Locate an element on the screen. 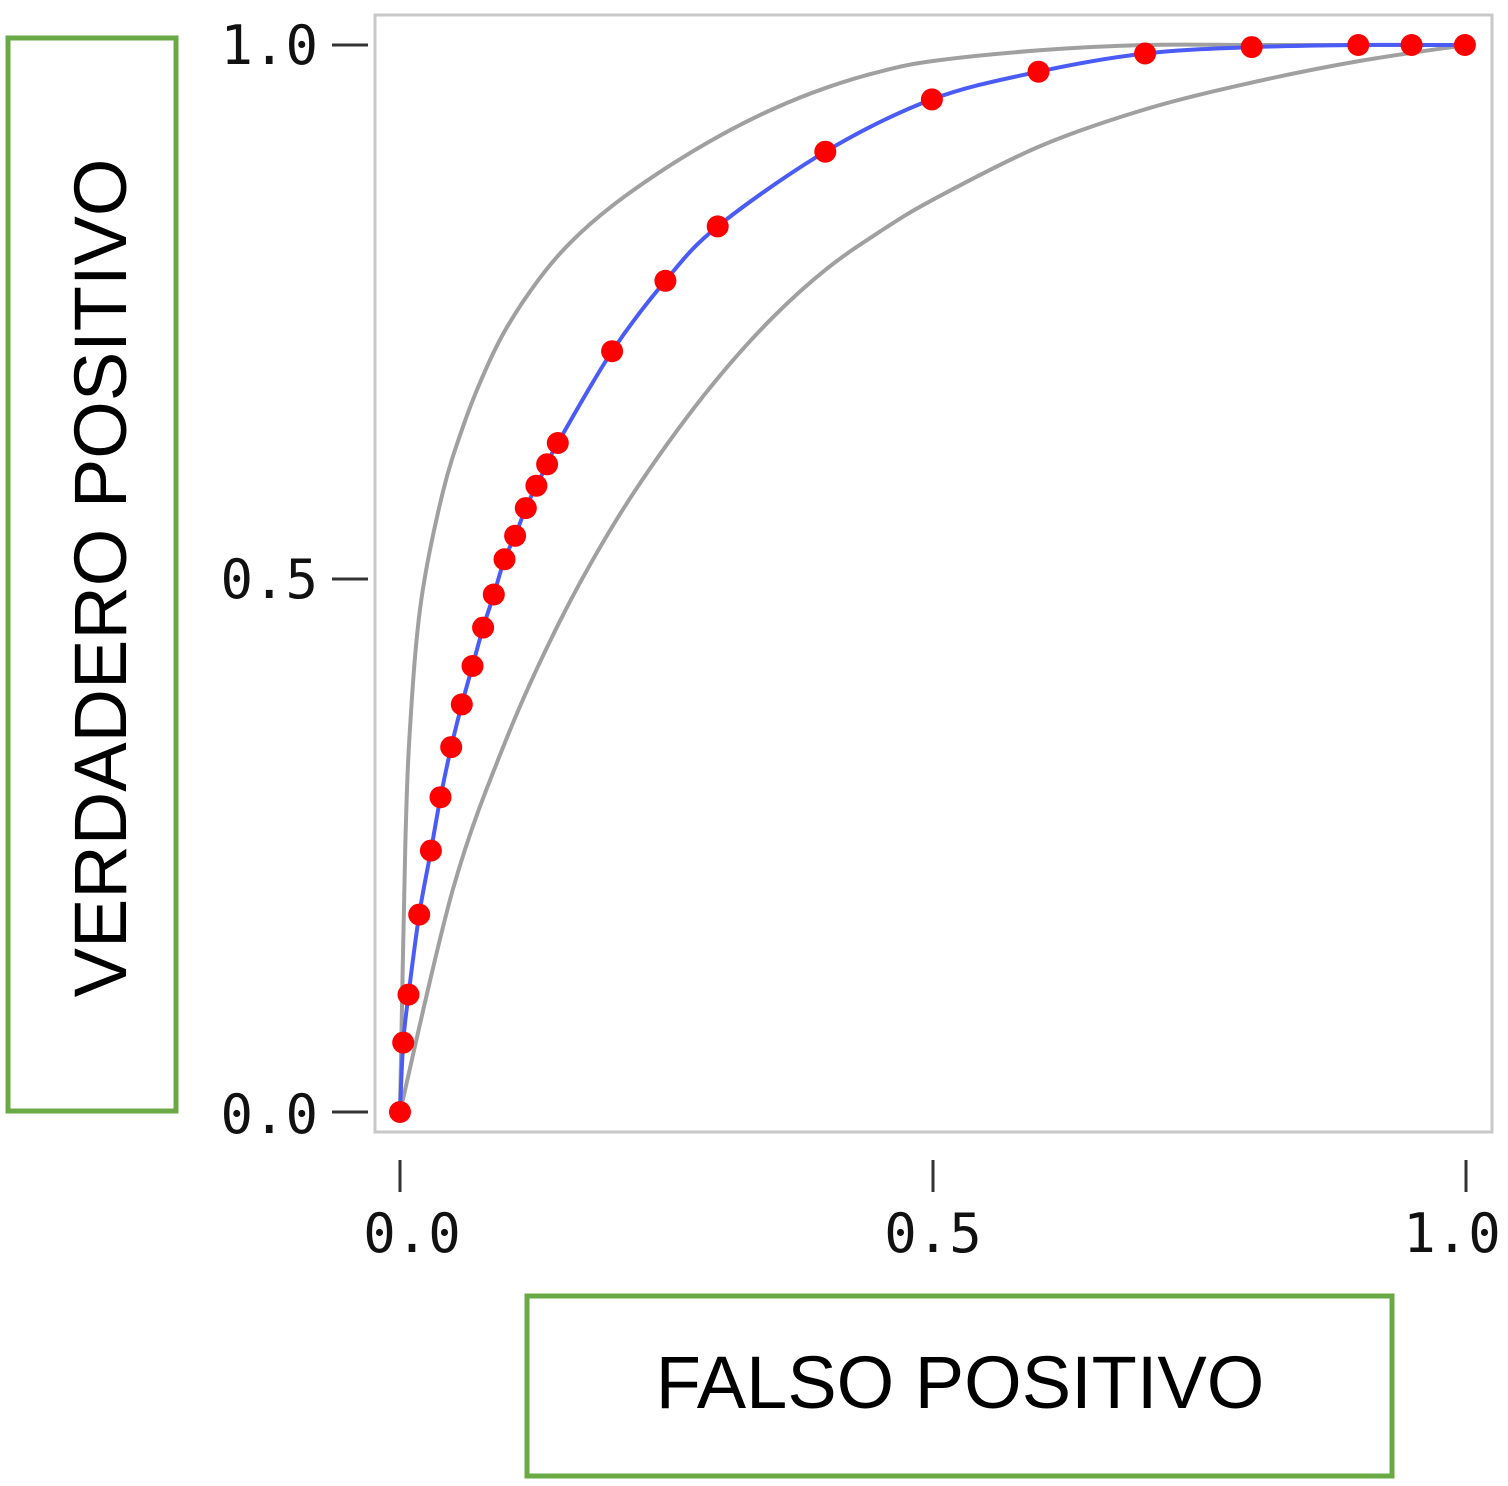  x-tick-label: 0.5 is located at coordinates (933, 1233).